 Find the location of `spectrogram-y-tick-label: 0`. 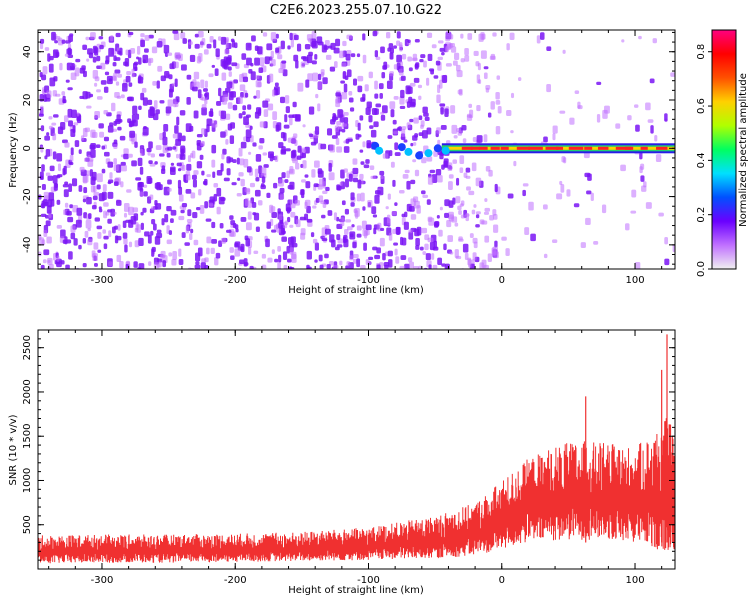

spectrogram-y-tick-label: 0 is located at coordinates (27, 148).